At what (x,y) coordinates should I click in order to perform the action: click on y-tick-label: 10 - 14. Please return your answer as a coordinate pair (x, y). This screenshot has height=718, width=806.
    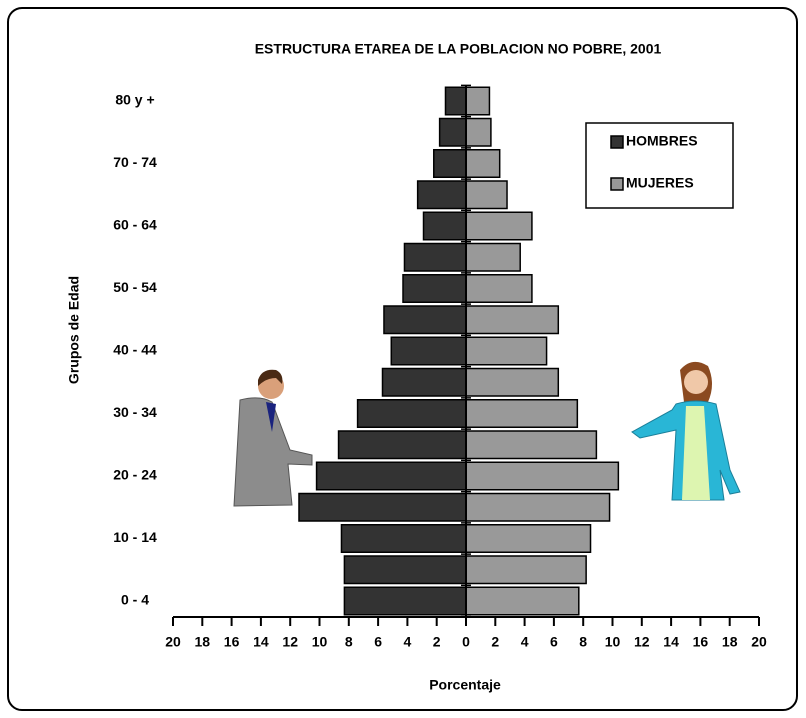
    Looking at the image, I should click on (135, 537).